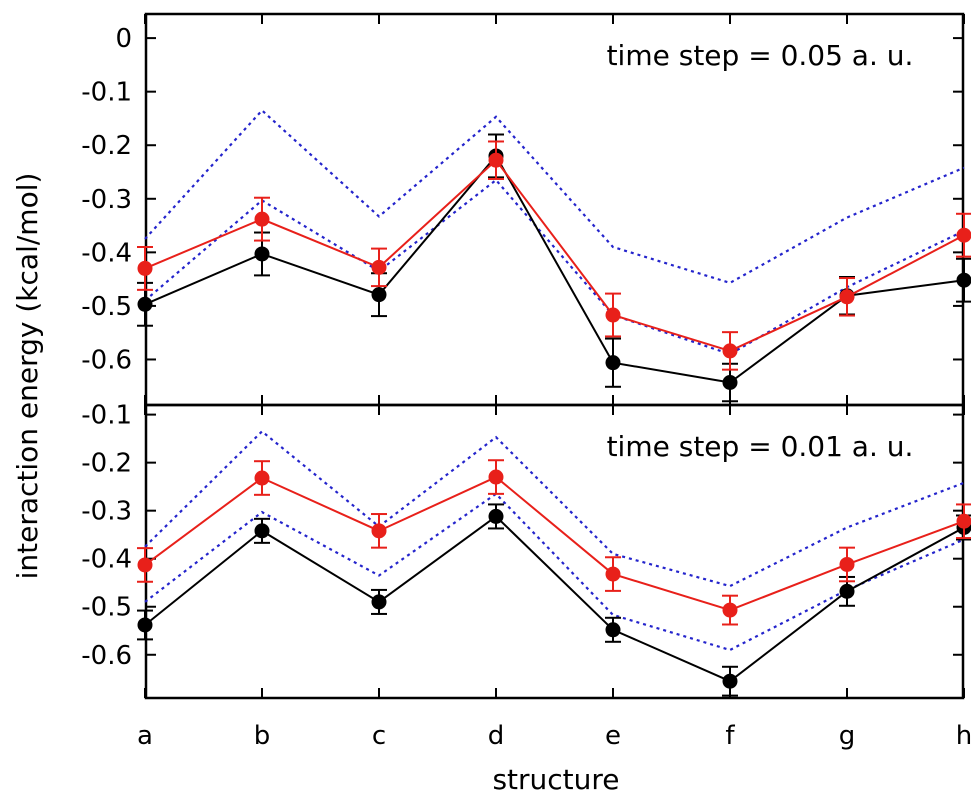  Describe the element at coordinates (760, 55) in the screenshot. I see `panel-annotation: time step = 0.05 a. u.` at that location.